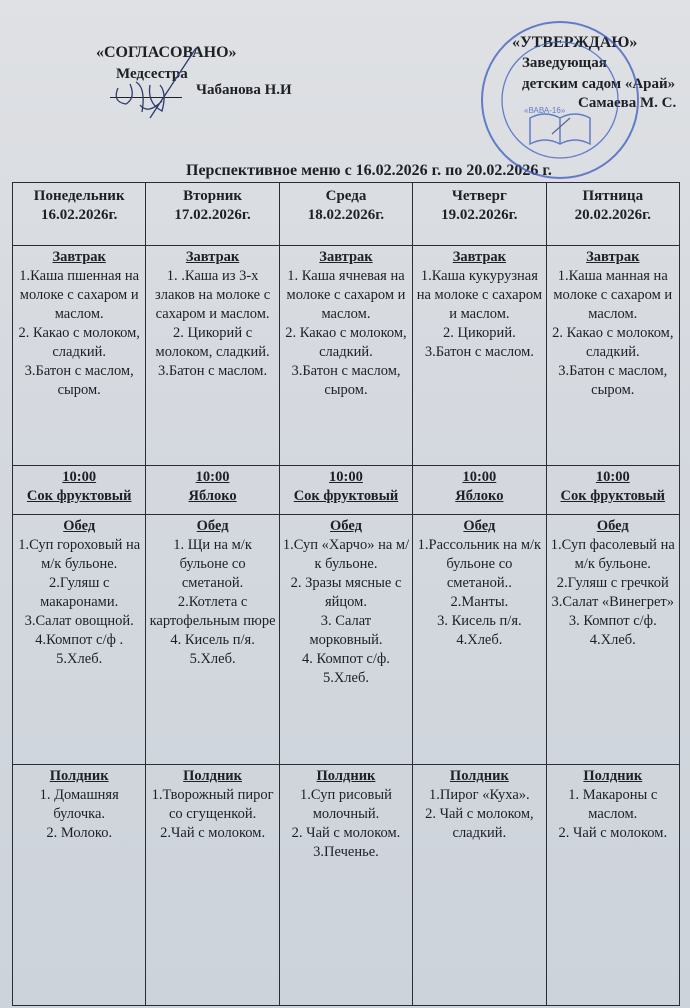 This screenshot has width=690, height=1008. Describe the element at coordinates (612, 621) in the screenshot. I see `menu-item: 3. Компот с/ф.` at that location.